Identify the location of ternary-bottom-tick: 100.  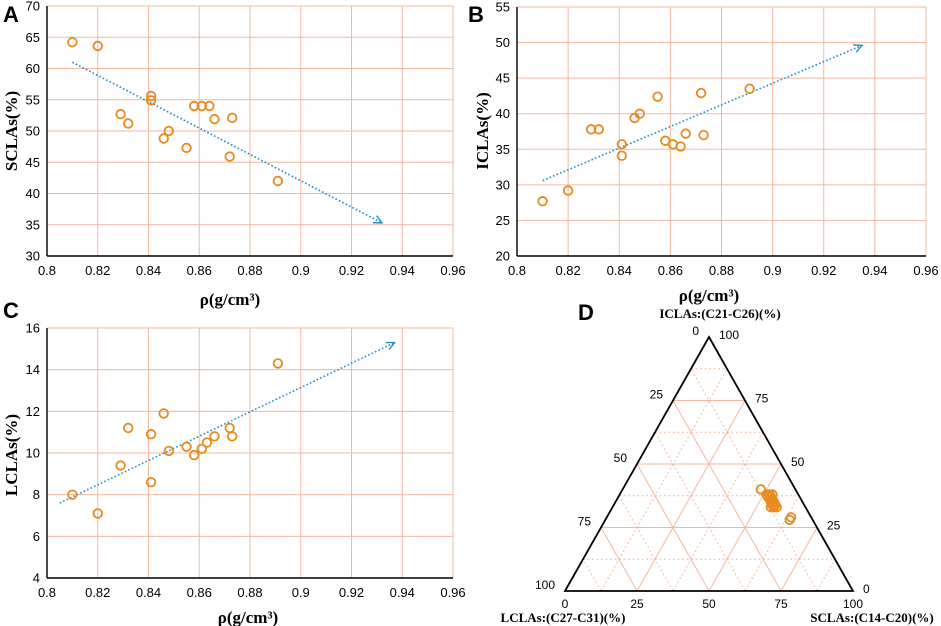
(853, 604).